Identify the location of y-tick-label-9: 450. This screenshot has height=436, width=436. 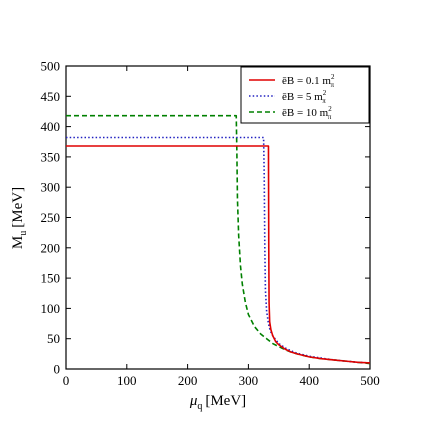
(51, 96).